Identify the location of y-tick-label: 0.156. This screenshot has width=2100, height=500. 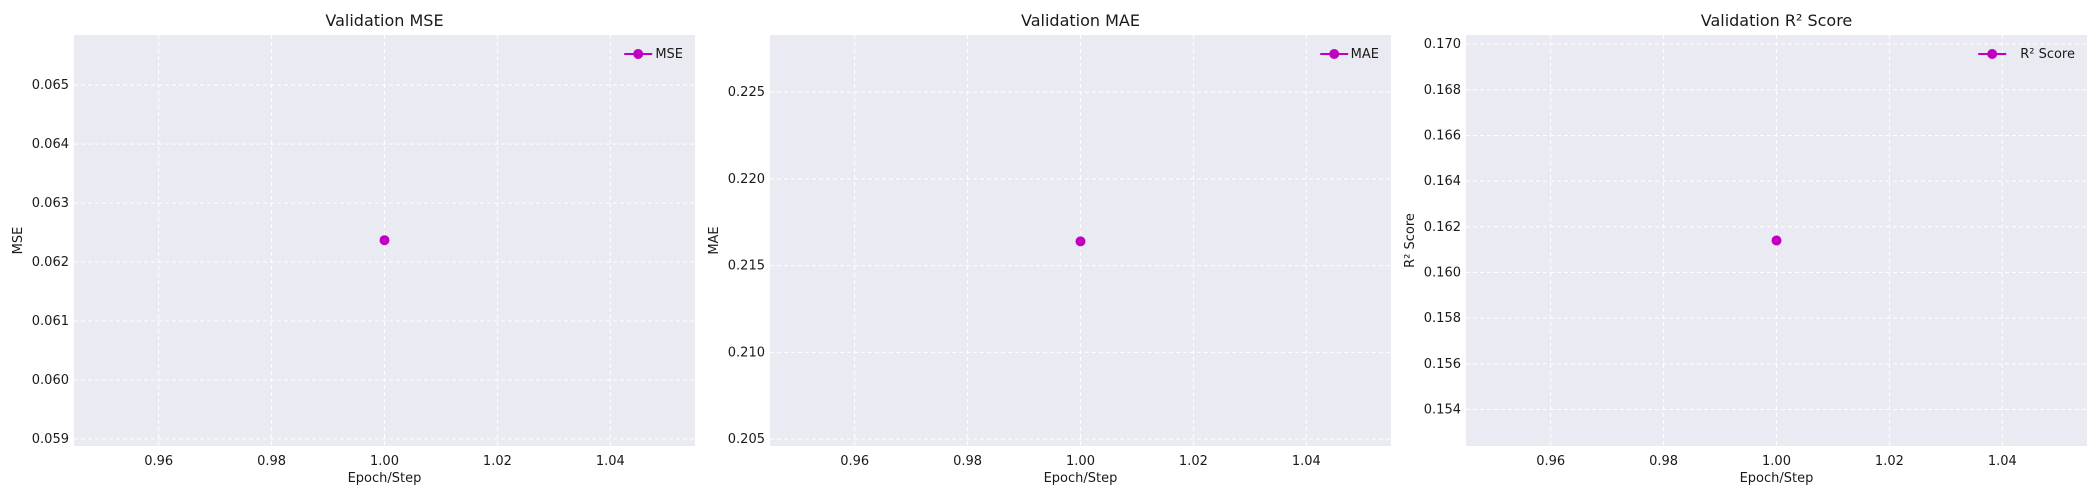
(1442, 364).